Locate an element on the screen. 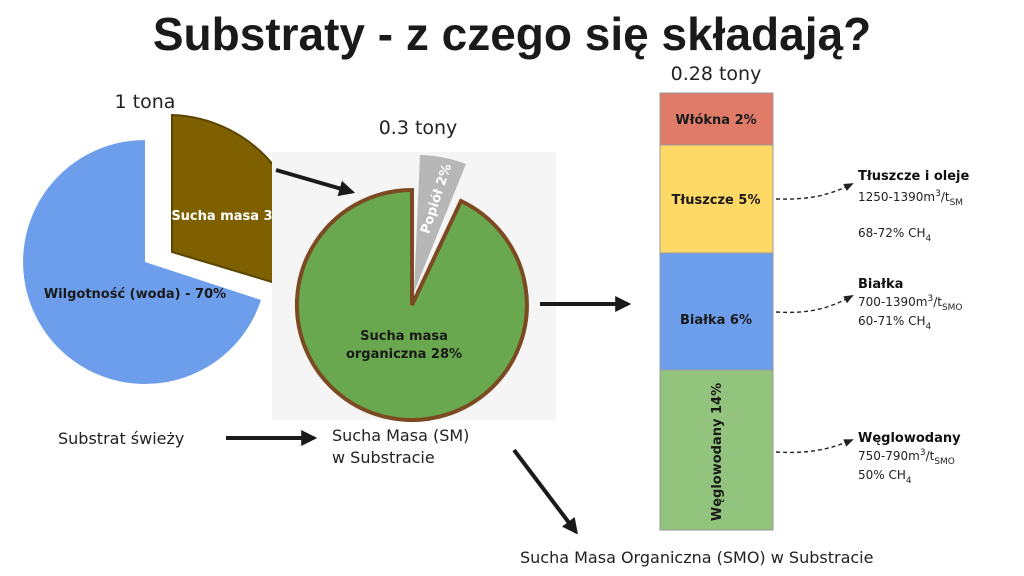  detail: Węglowodany 750-790m3/tSMO 50% CH4 is located at coordinates (909, 458).